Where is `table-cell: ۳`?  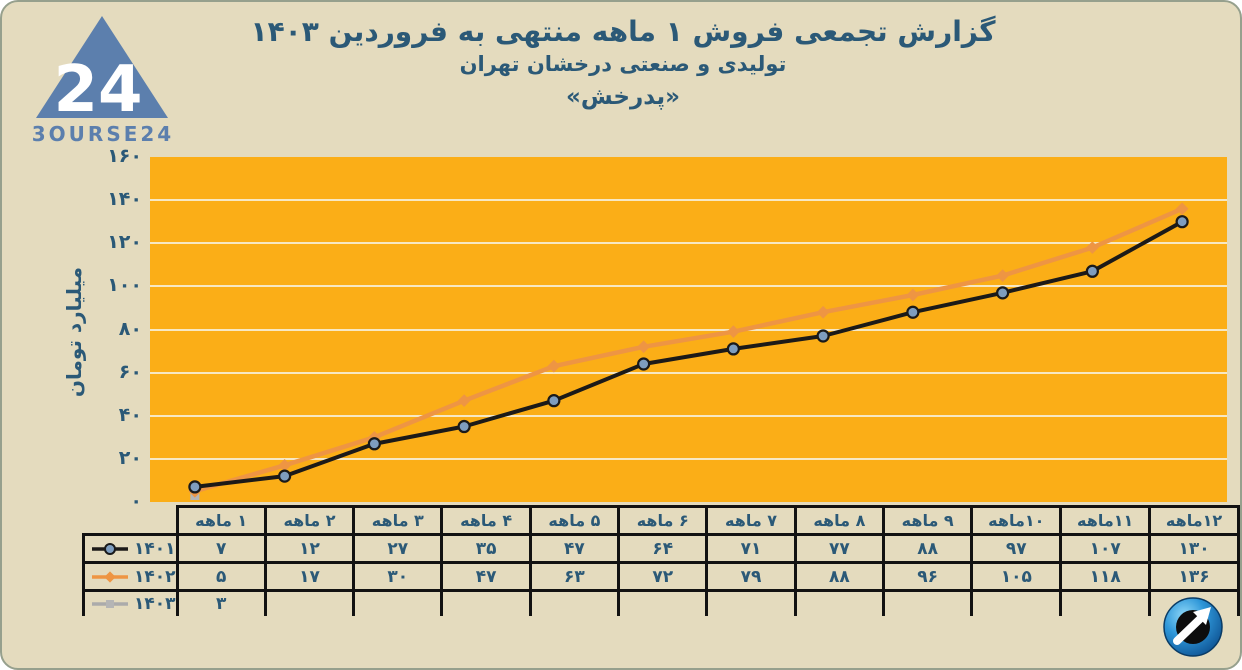
table-cell: ۳ is located at coordinates (221, 602).